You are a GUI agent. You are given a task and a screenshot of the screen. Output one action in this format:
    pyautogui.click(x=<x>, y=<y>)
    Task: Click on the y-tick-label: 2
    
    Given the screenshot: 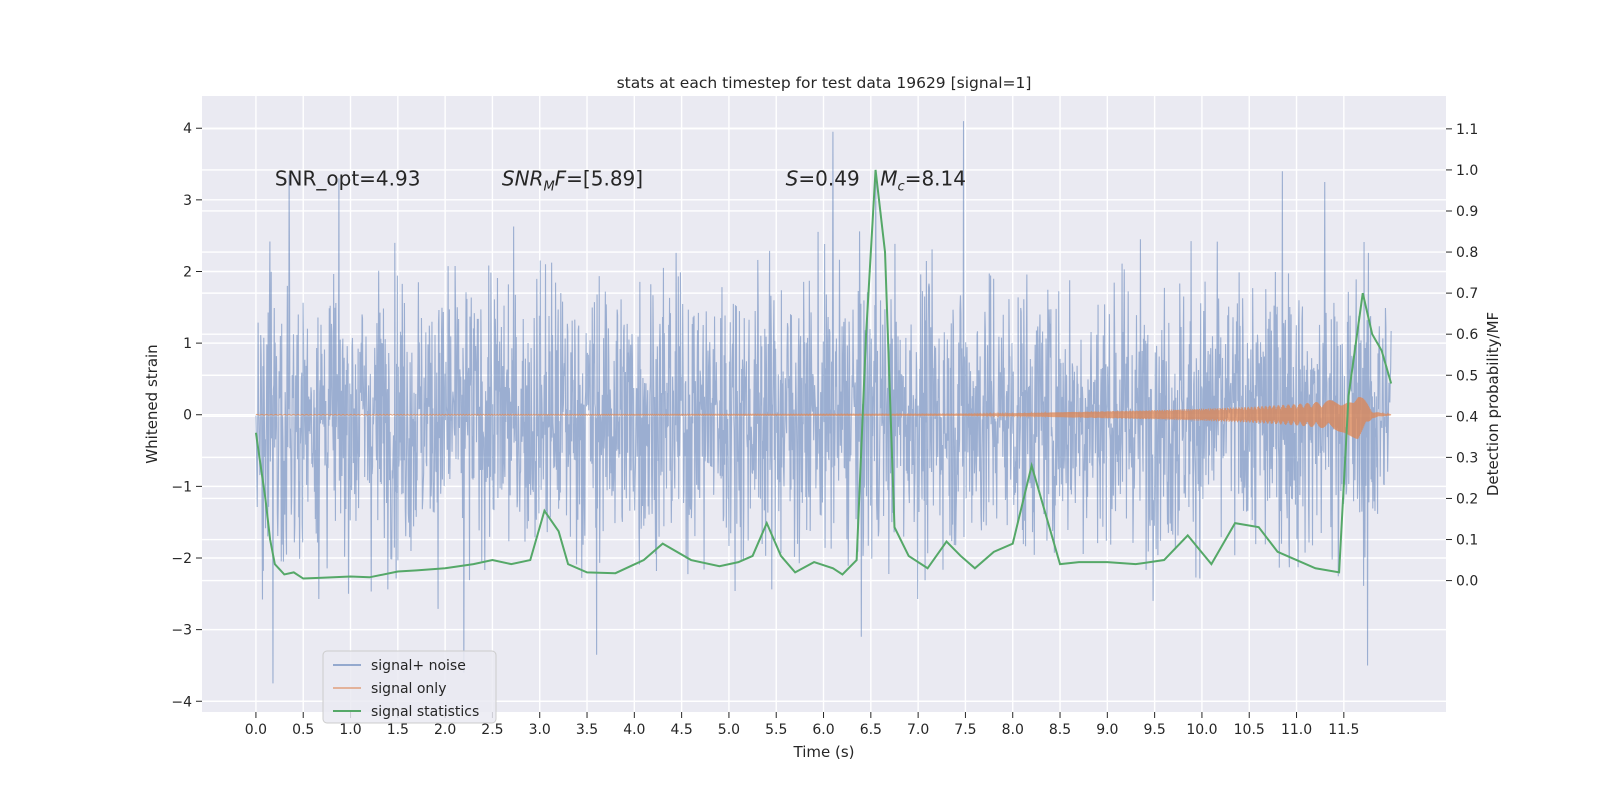 What is the action you would take?
    pyautogui.click(x=187, y=272)
    